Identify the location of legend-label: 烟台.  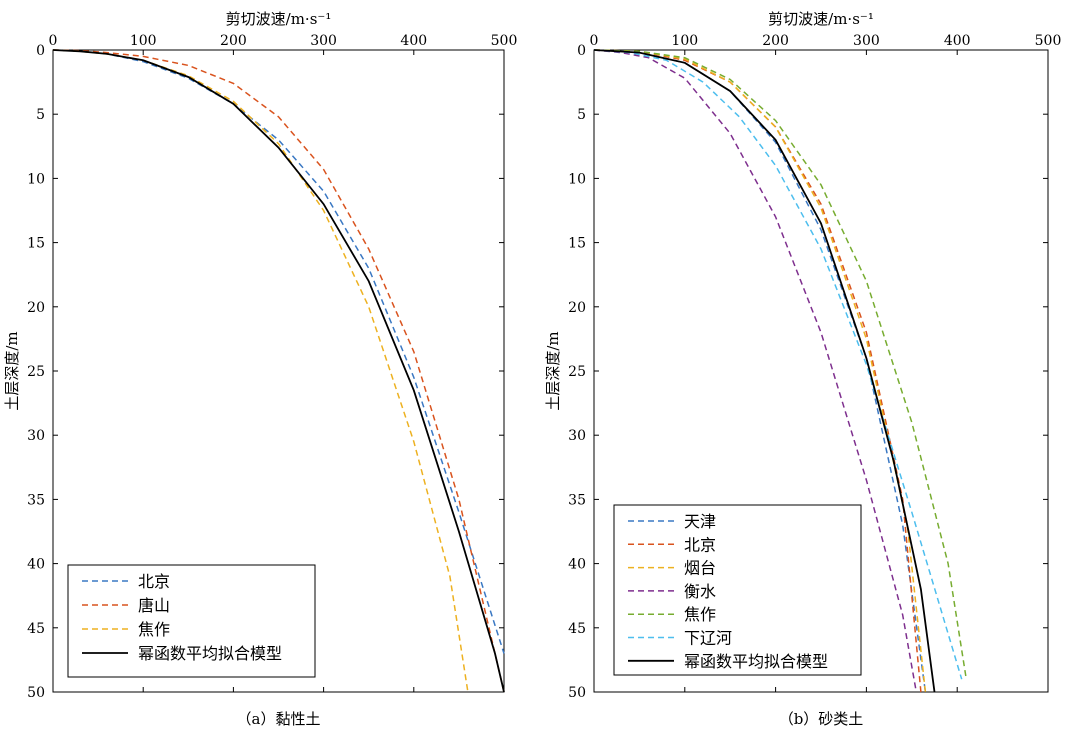
(700, 568).